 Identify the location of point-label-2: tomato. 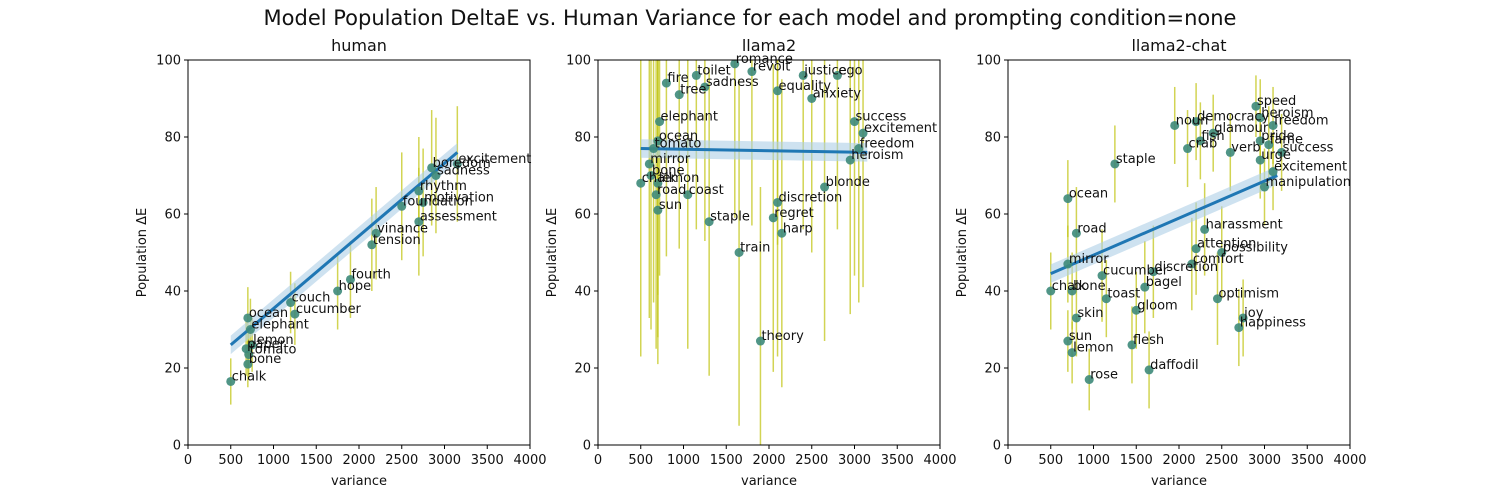
(273, 350).